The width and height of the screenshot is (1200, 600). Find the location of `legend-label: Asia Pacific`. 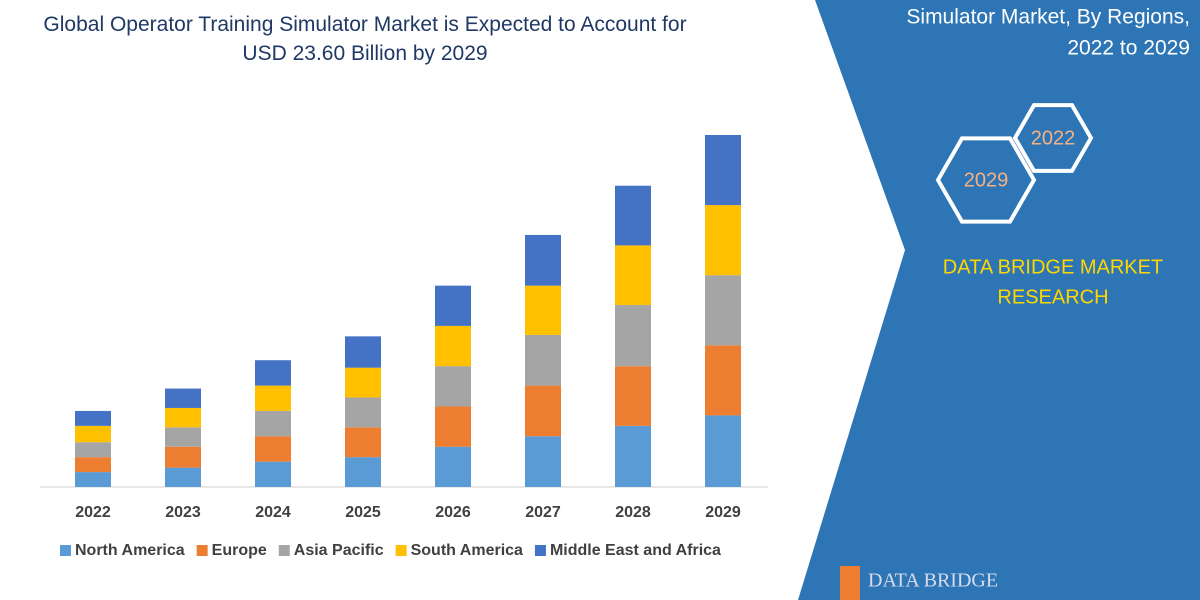

legend-label: Asia Pacific is located at coordinates (339, 550).